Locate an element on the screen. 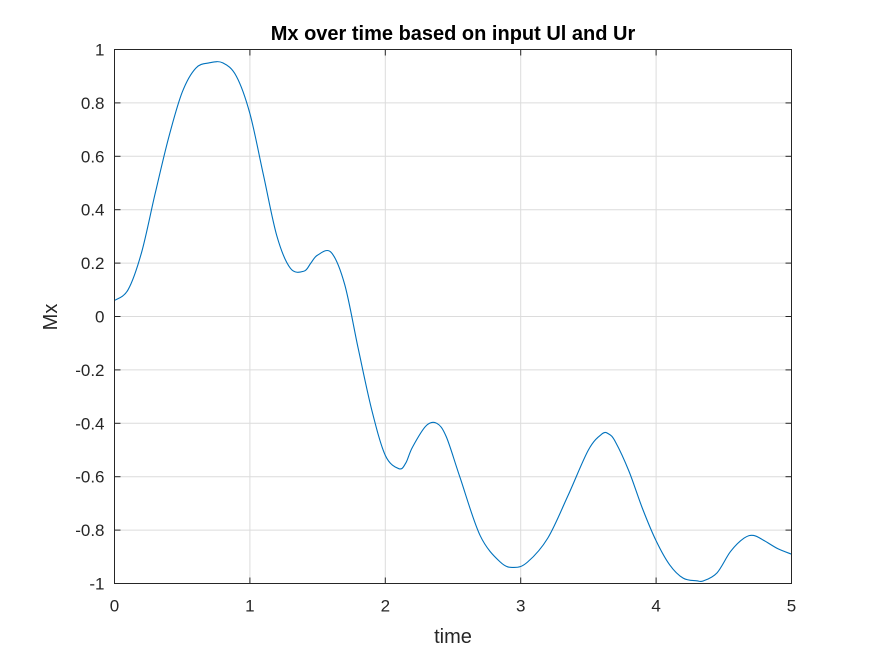  x-tick-label-5: 5 is located at coordinates (791, 606).